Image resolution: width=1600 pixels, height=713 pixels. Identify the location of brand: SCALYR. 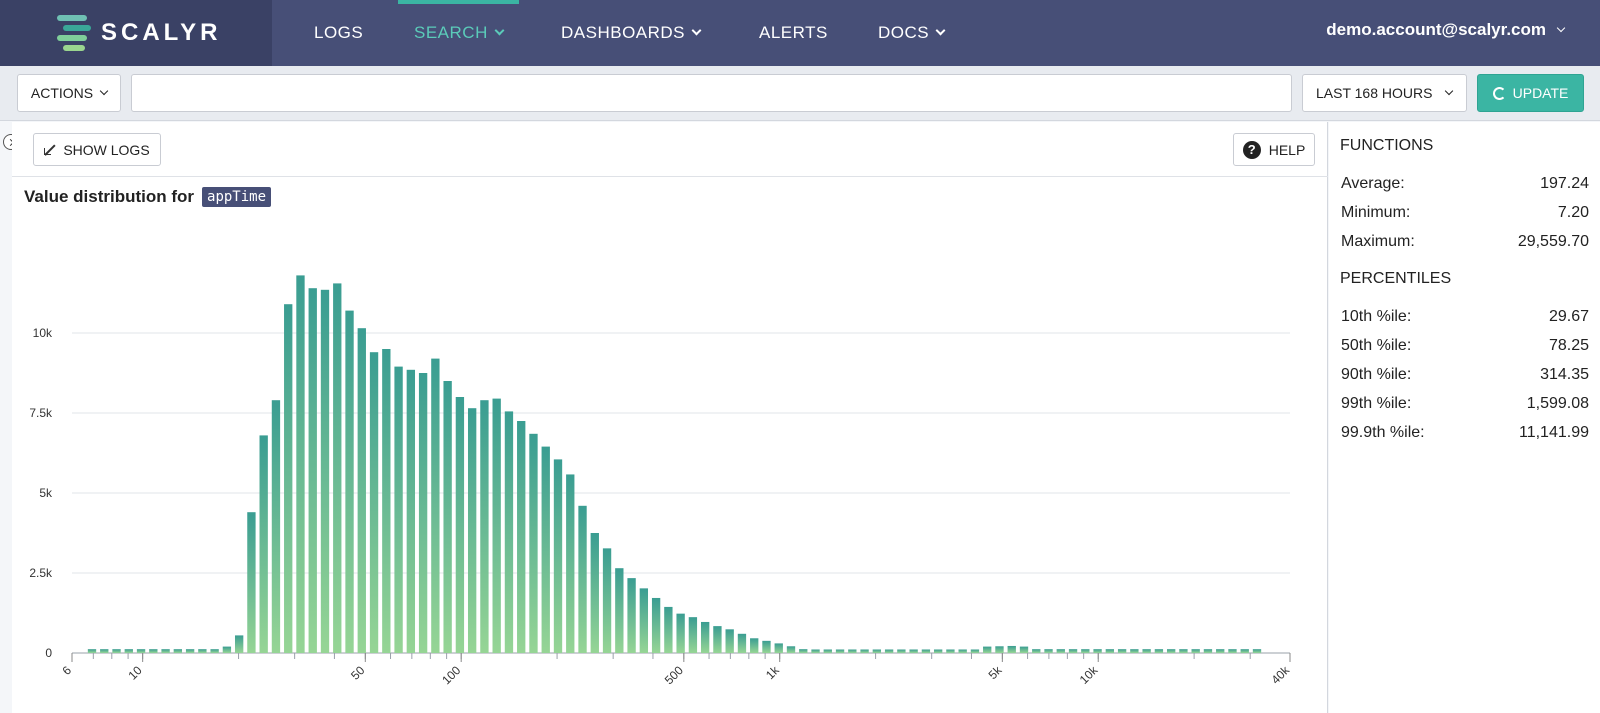
(136, 33).